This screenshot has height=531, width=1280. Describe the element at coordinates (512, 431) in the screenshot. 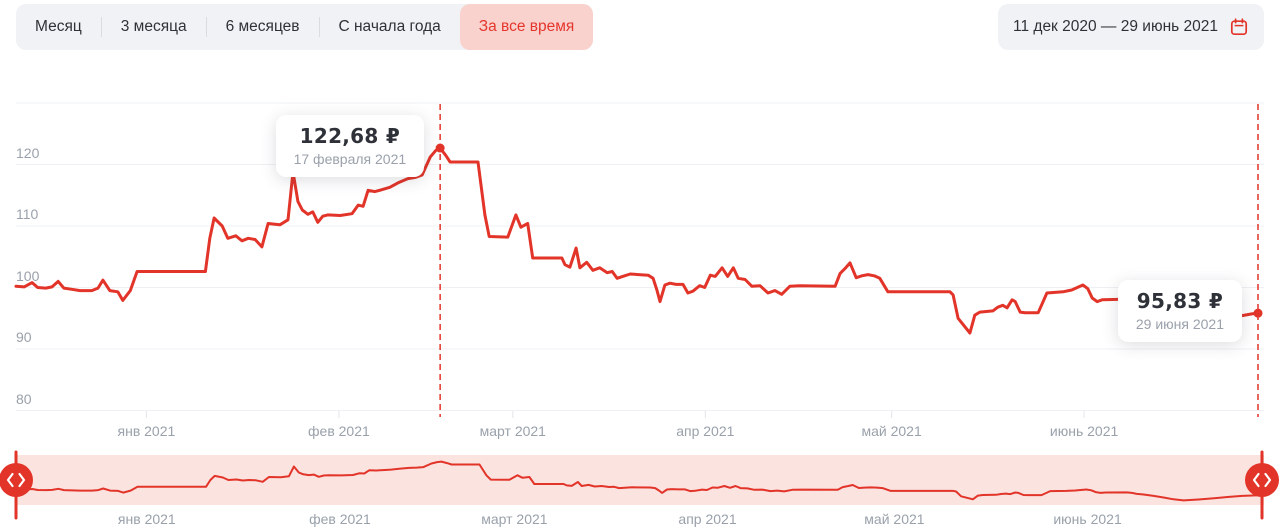

I see `x-axis-label: март 2021` at that location.